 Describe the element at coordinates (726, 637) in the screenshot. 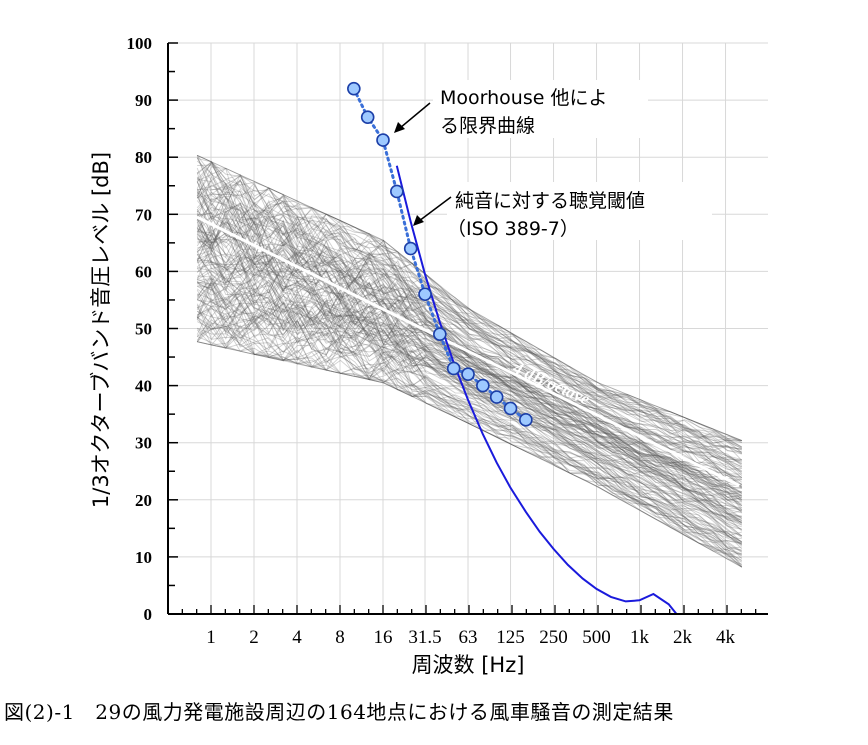

I see `x-tick-label: 4k` at that location.